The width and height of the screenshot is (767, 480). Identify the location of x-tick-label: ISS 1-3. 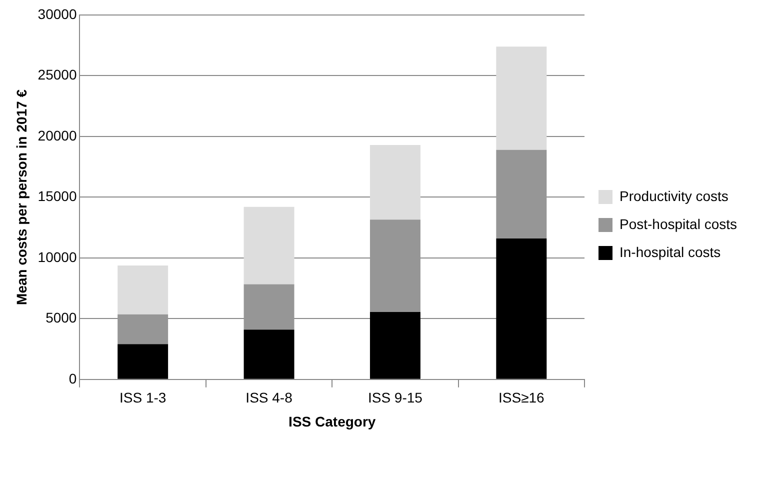
(142, 398).